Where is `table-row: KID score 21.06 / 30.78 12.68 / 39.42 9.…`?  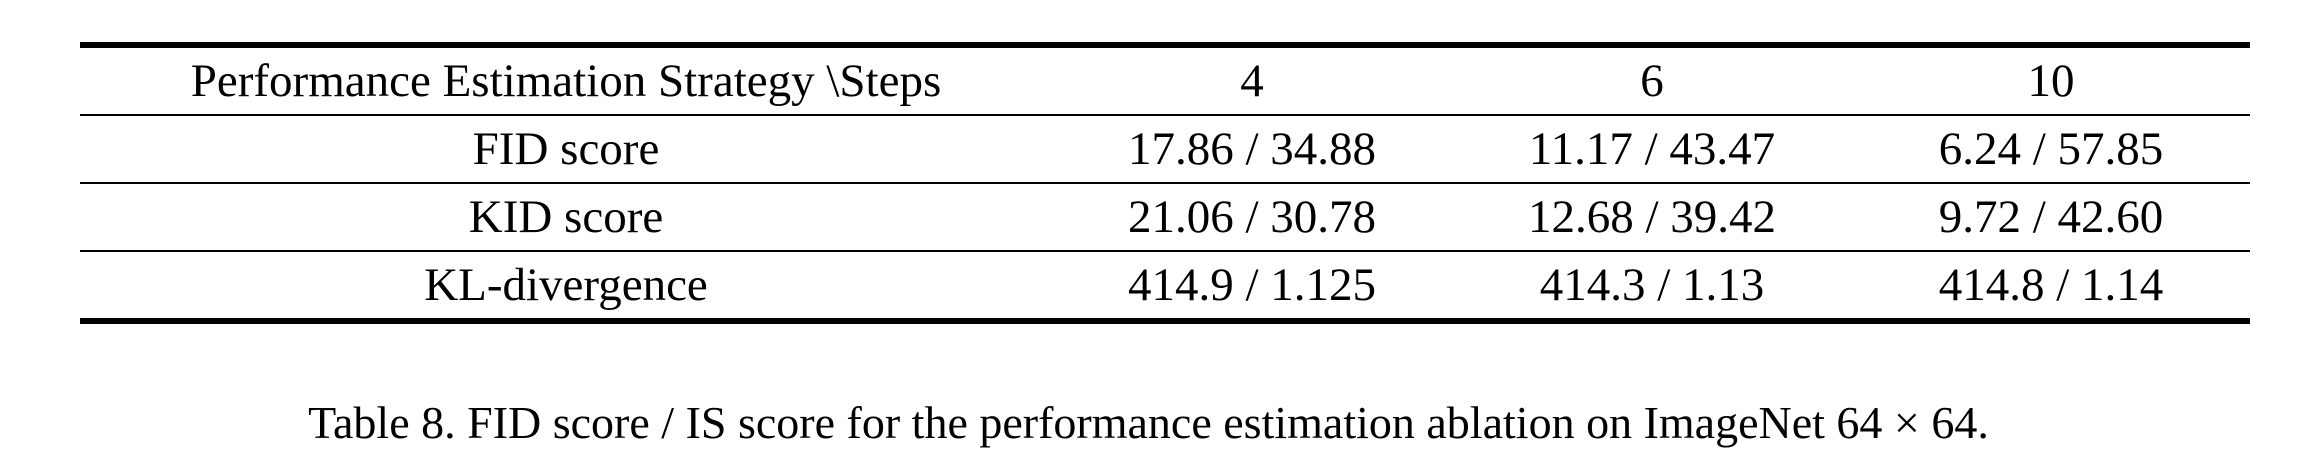
table-row: KID score 21.06 / 30.78 12.68 / 39.42 9.… is located at coordinates (1165, 216).